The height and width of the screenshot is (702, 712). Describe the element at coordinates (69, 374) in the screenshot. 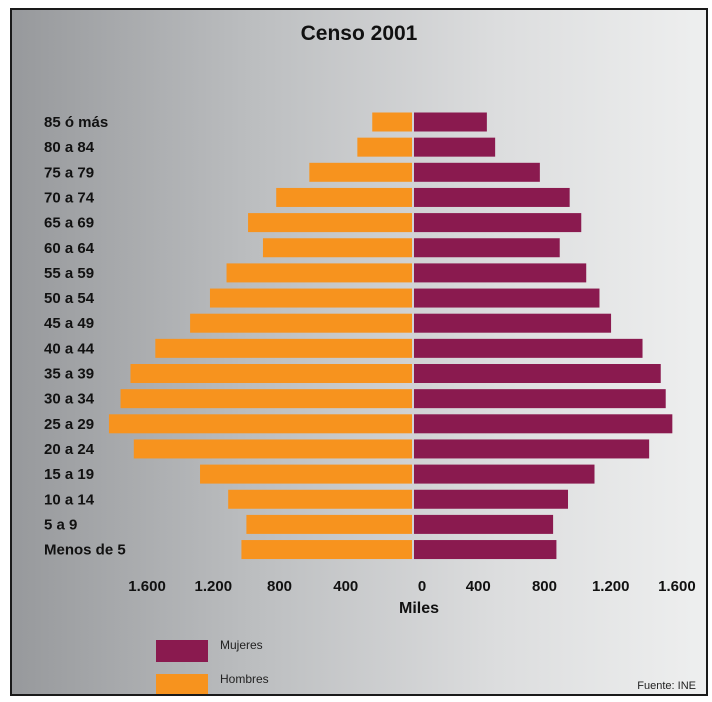

I see `age-group-label: 35 a 39` at that location.